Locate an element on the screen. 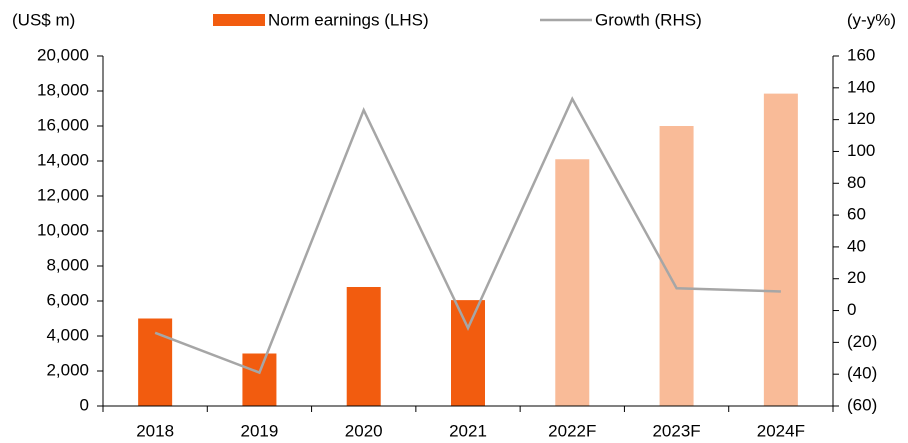  y2-tick-label: 160 is located at coordinates (861, 54).